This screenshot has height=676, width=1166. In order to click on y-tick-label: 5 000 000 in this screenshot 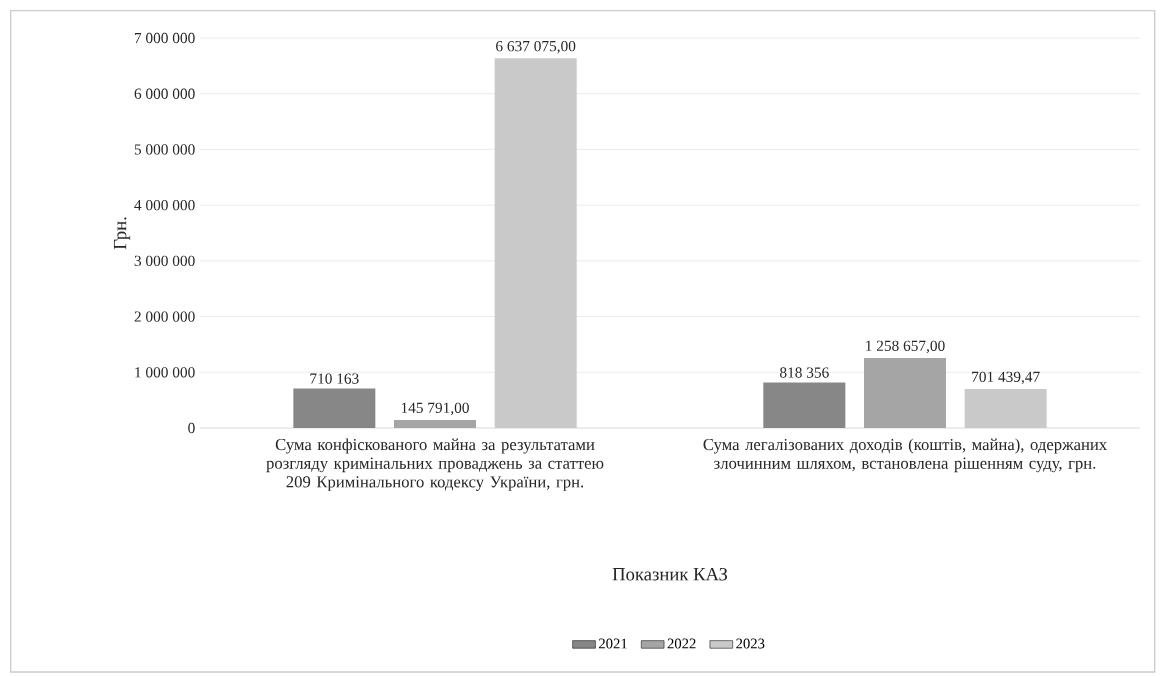, I will do `click(164, 149)`.